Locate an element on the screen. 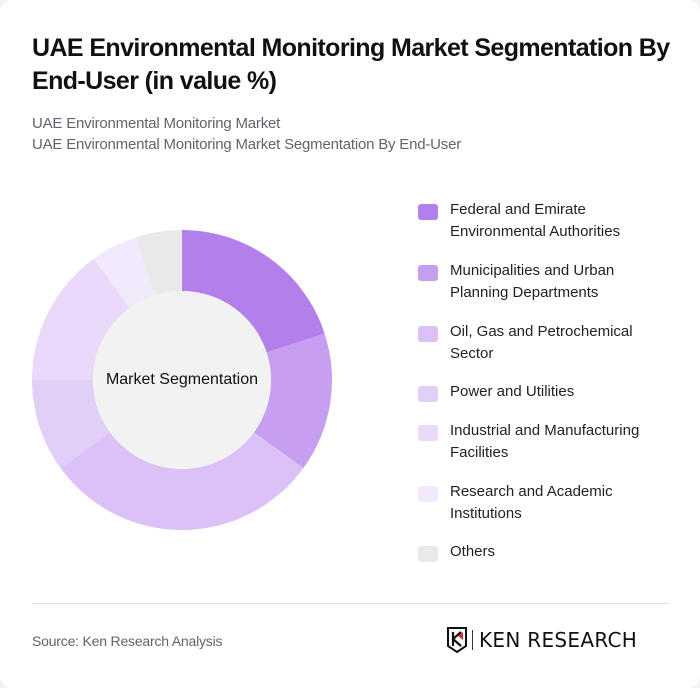 The width and height of the screenshot is (700, 688). logo-text: KEN RESEARCH is located at coordinates (558, 640).